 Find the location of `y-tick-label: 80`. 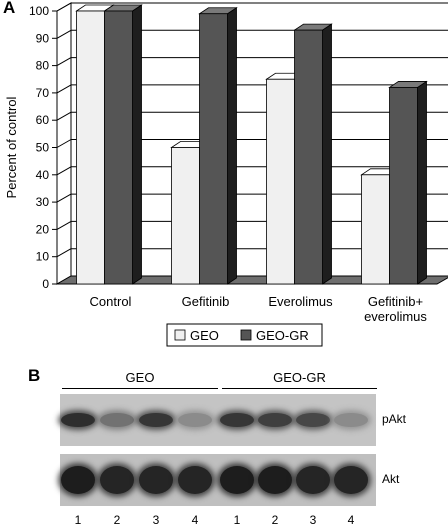

y-tick-label: 80 is located at coordinates (43, 66).